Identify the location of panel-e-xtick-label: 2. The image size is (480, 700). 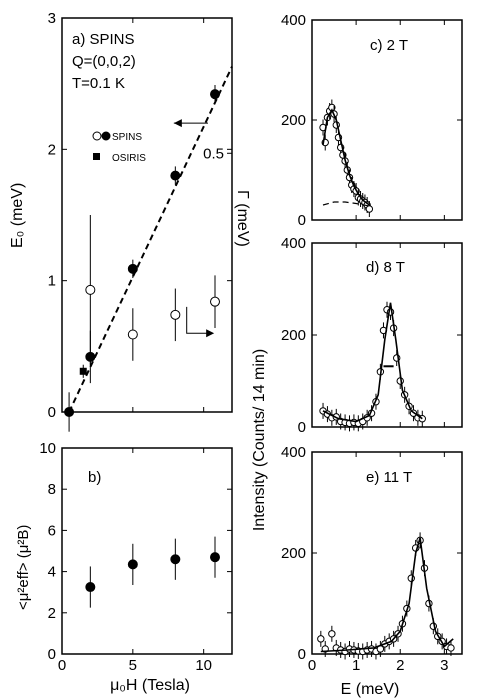
(400, 665).